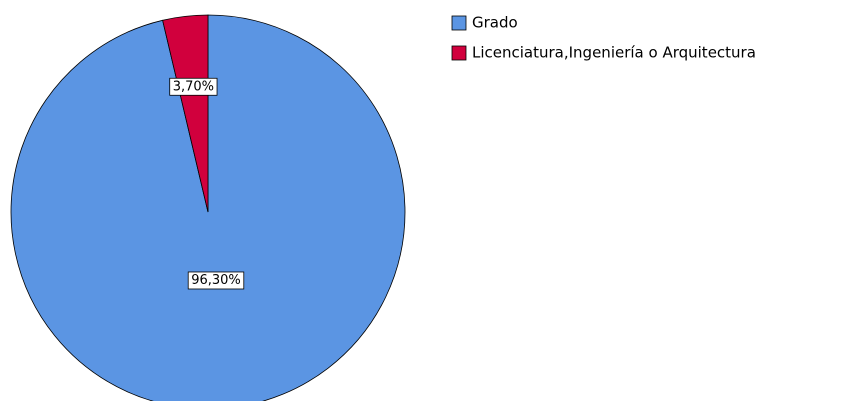 Image resolution: width=852 pixels, height=401 pixels. I want to click on value-label: 96,30%, so click(216, 280).